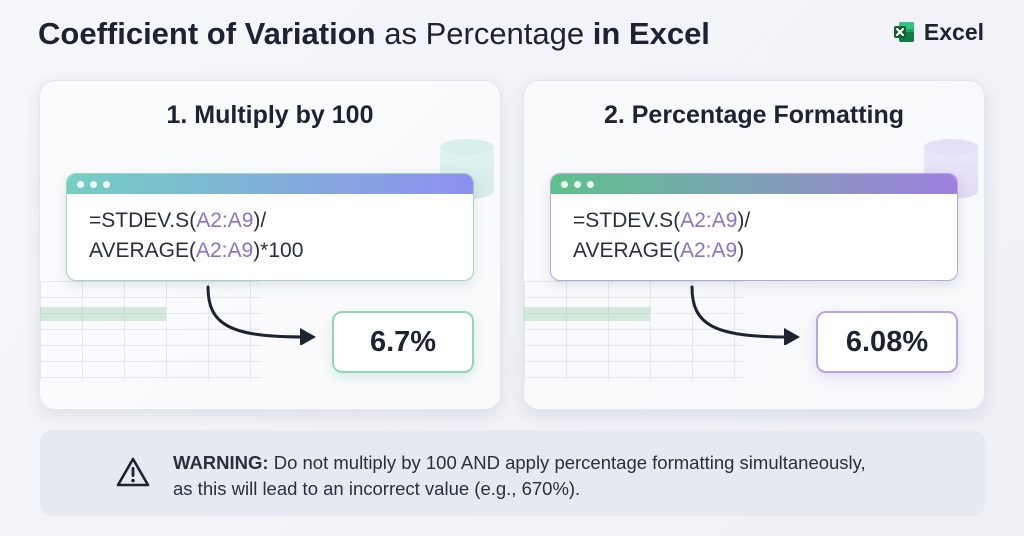  I want to click on warning-label: WARNING:, so click(221, 462).